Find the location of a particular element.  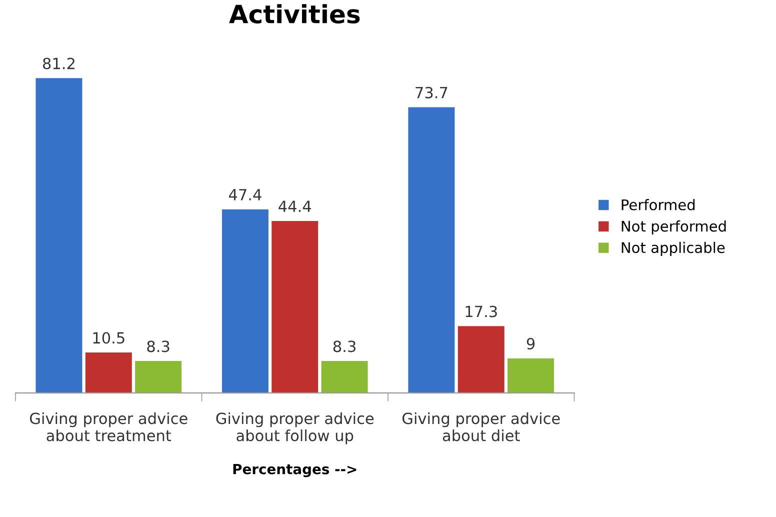

data-label: 73.7 is located at coordinates (432, 92).